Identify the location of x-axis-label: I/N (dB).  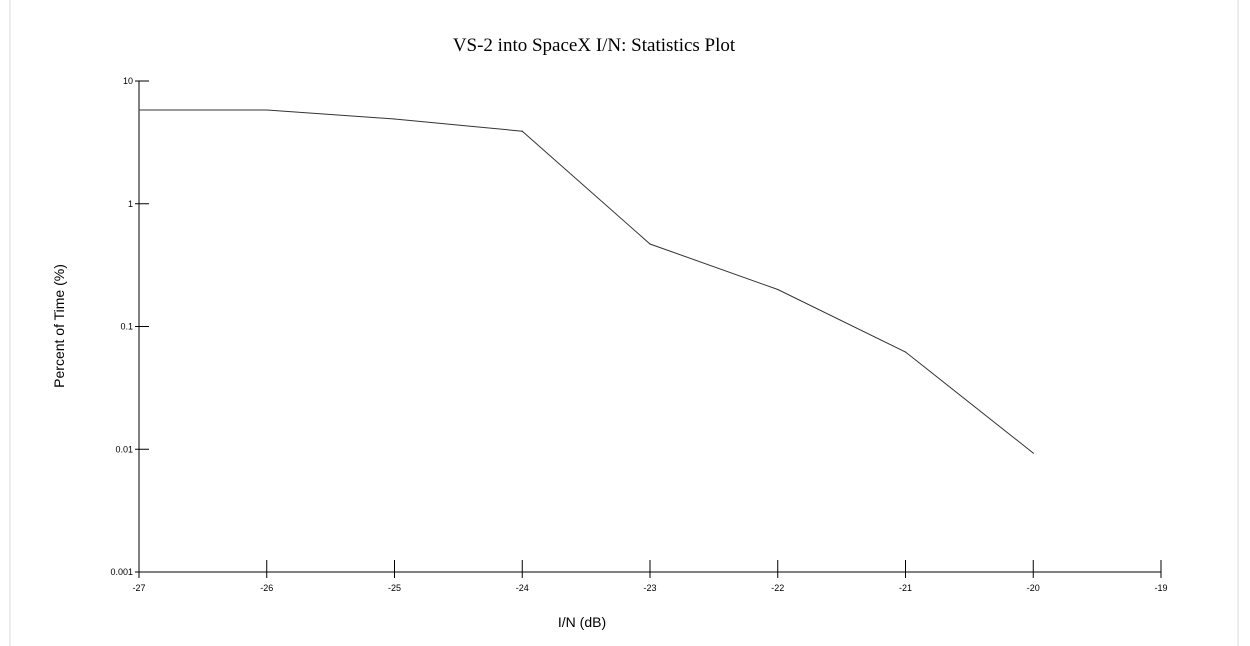
(582, 622).